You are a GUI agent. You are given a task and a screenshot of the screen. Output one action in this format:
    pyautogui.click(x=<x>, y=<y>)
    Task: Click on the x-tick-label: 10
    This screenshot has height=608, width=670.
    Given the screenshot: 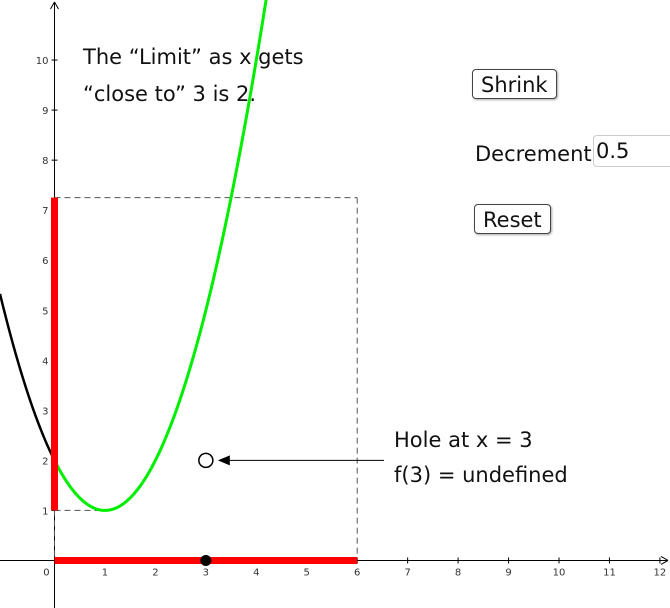 What is the action you would take?
    pyautogui.click(x=559, y=572)
    